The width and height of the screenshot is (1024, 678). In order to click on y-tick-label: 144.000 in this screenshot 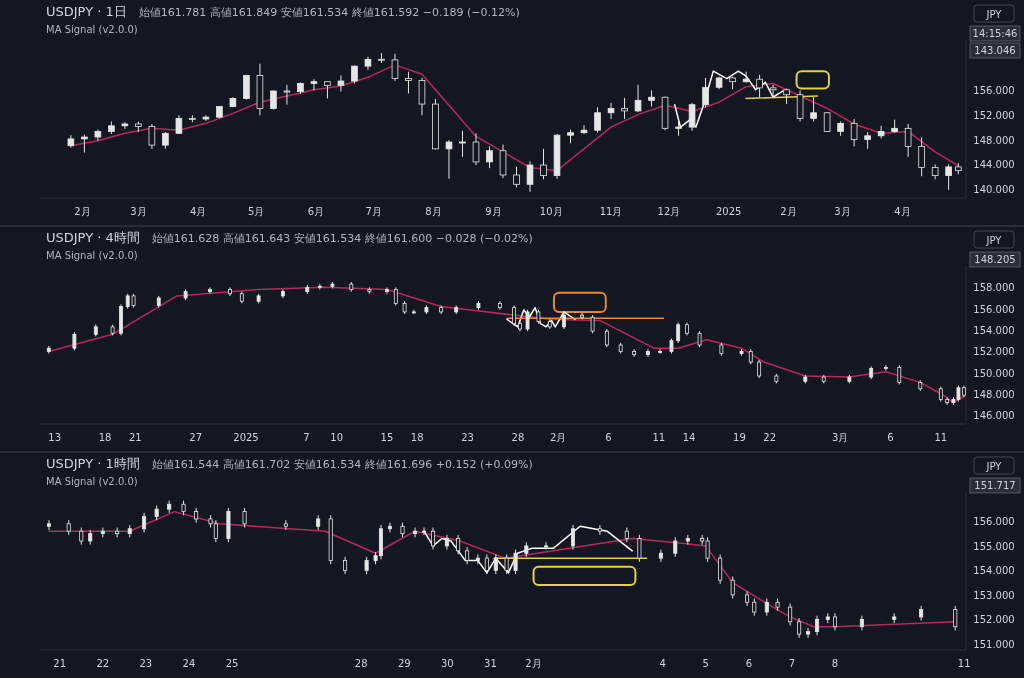, I will do `click(994, 165)`.